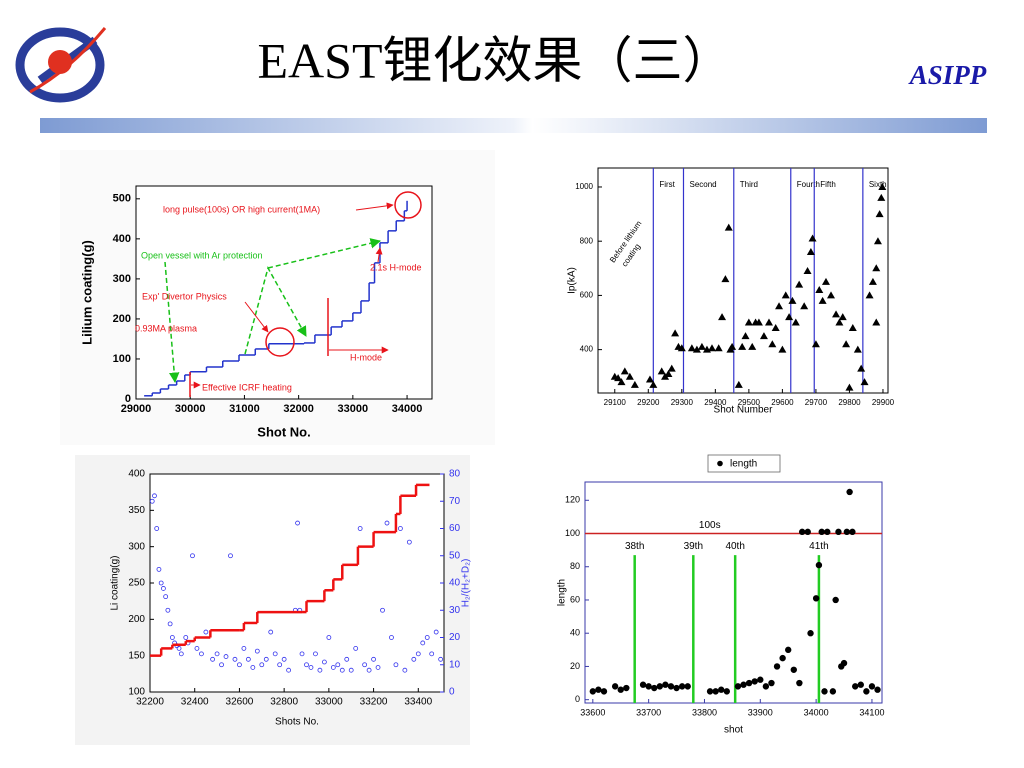 Image resolution: width=1024 pixels, height=768 pixels. I want to click on plot-frame, so click(743, 280).